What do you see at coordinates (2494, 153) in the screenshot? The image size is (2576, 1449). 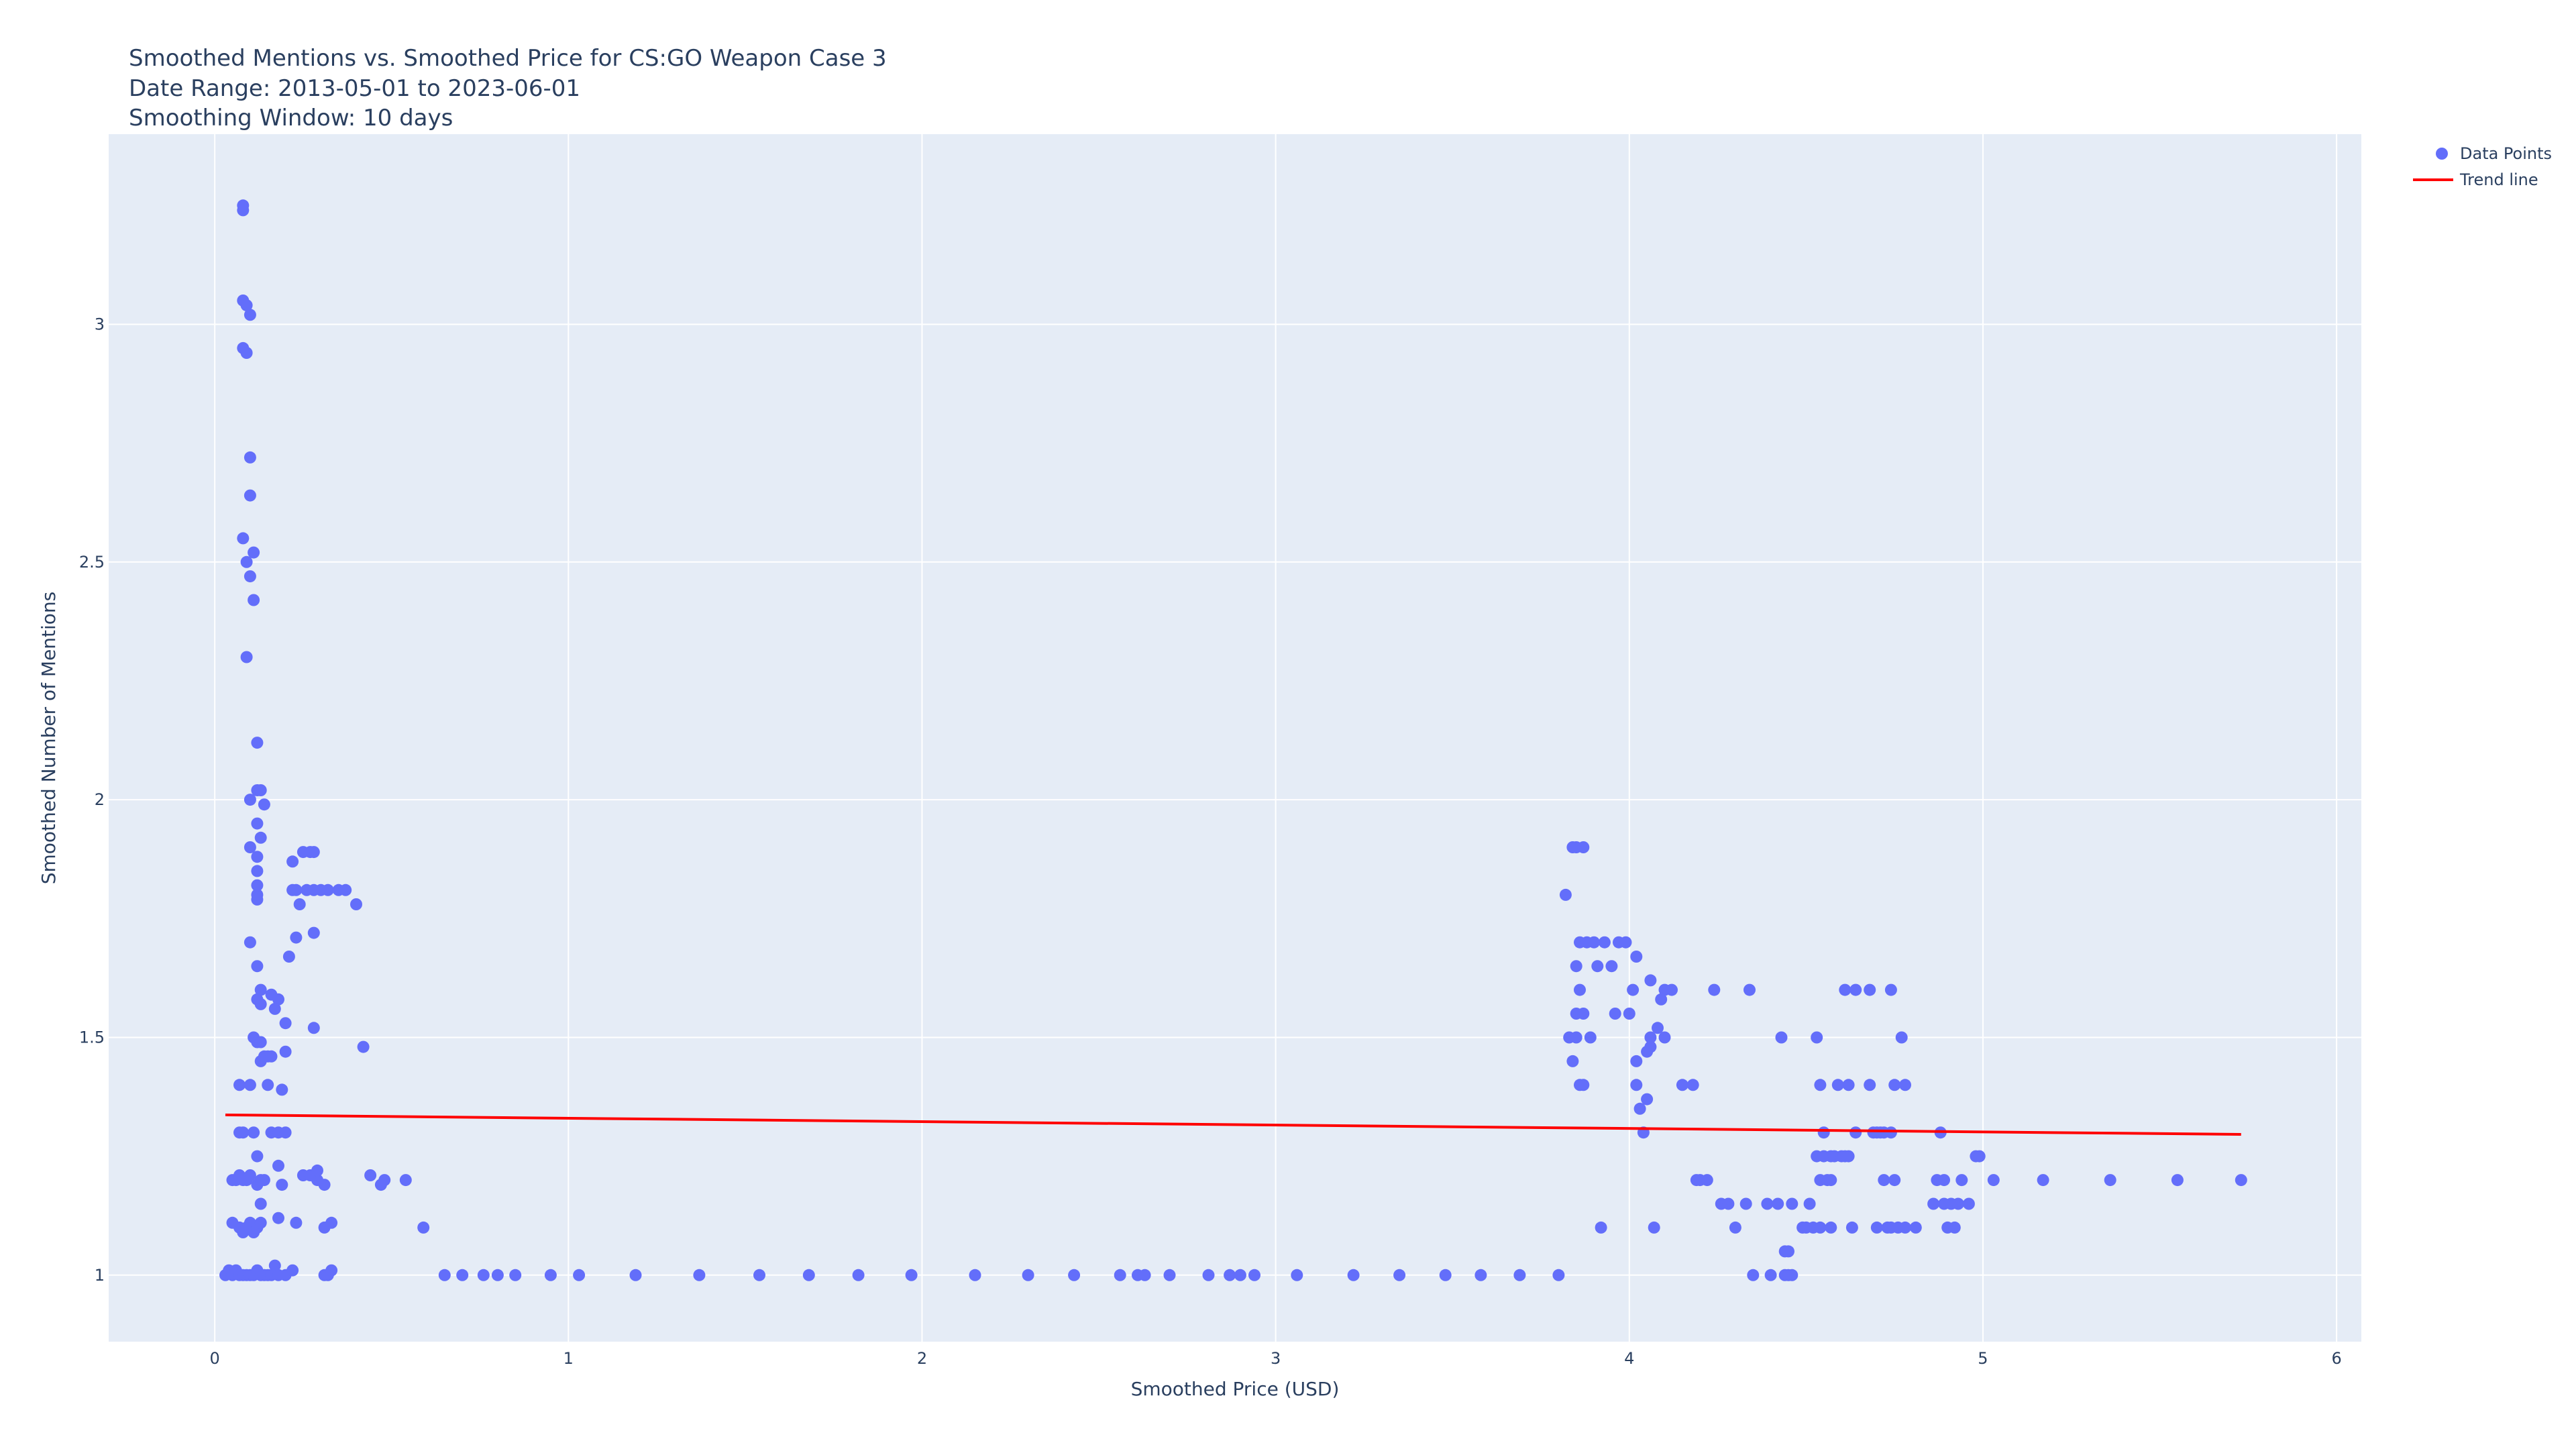 I see `legend-item-data-points: Data Points` at bounding box center [2494, 153].